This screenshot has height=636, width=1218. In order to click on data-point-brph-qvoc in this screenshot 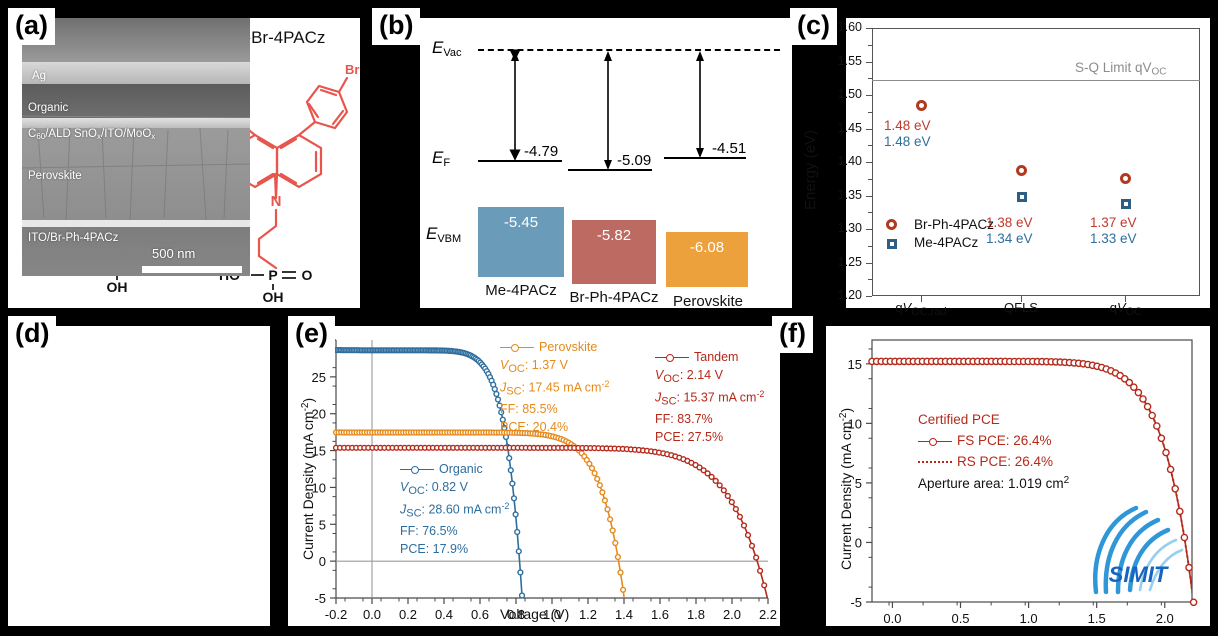, I will do `click(1125, 178)`.